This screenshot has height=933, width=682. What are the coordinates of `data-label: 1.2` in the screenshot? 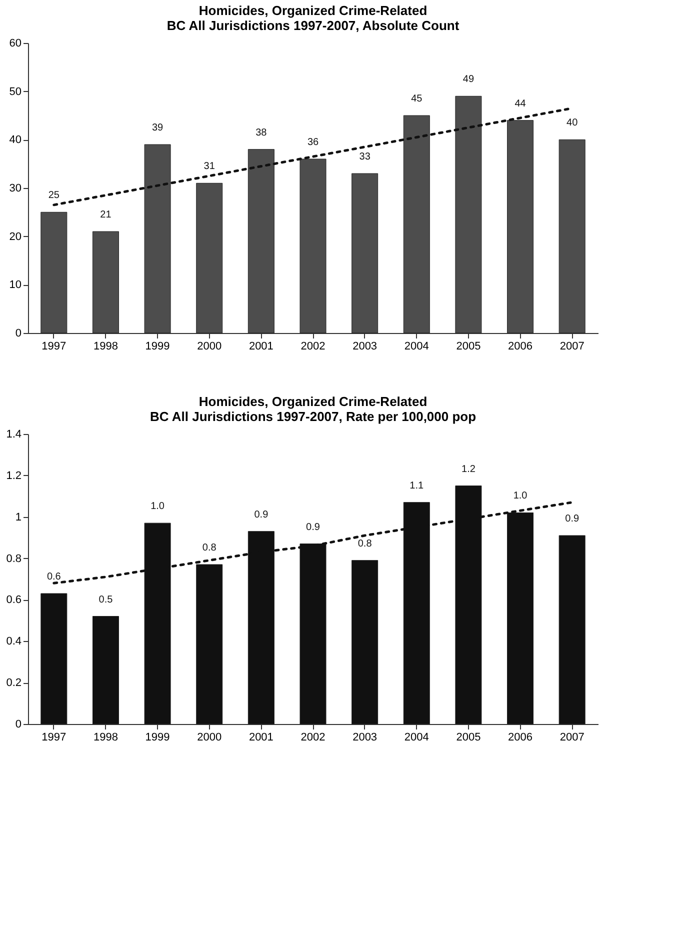 It's located at (469, 469).